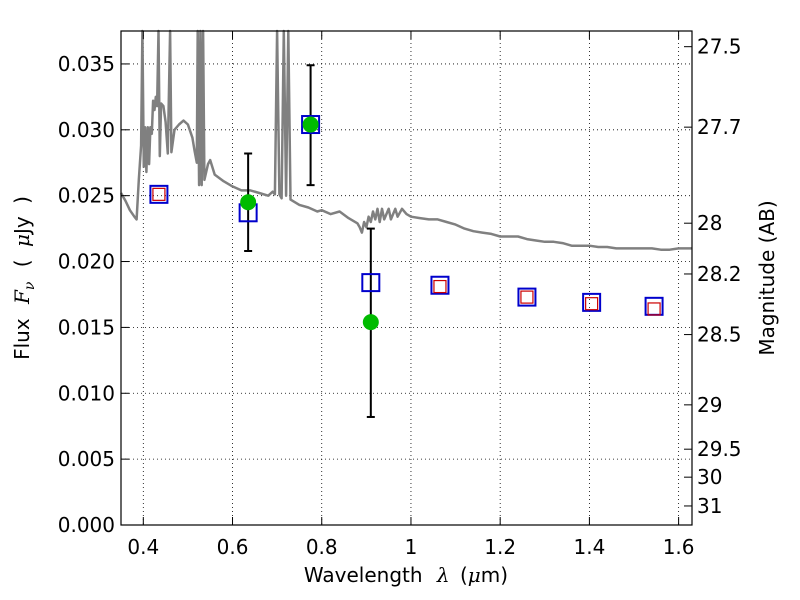 Image resolution: width=800 pixels, height=600 pixels. What do you see at coordinates (719, 47) in the screenshot?
I see `right-tick-label: 27.5` at bounding box center [719, 47].